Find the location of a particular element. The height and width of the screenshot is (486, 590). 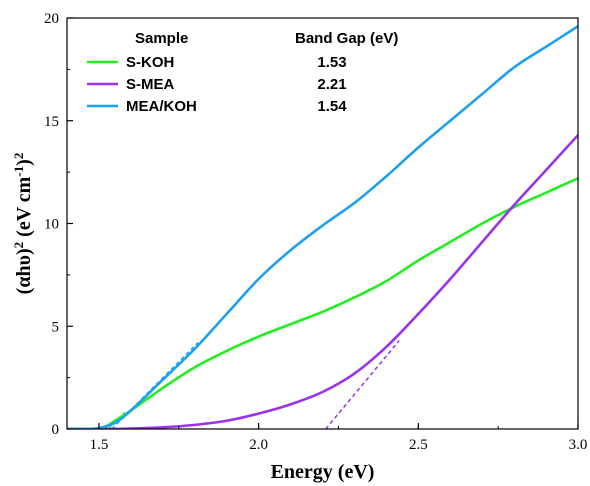

legend-value-mea-koh: 1.54 is located at coordinates (332, 106).